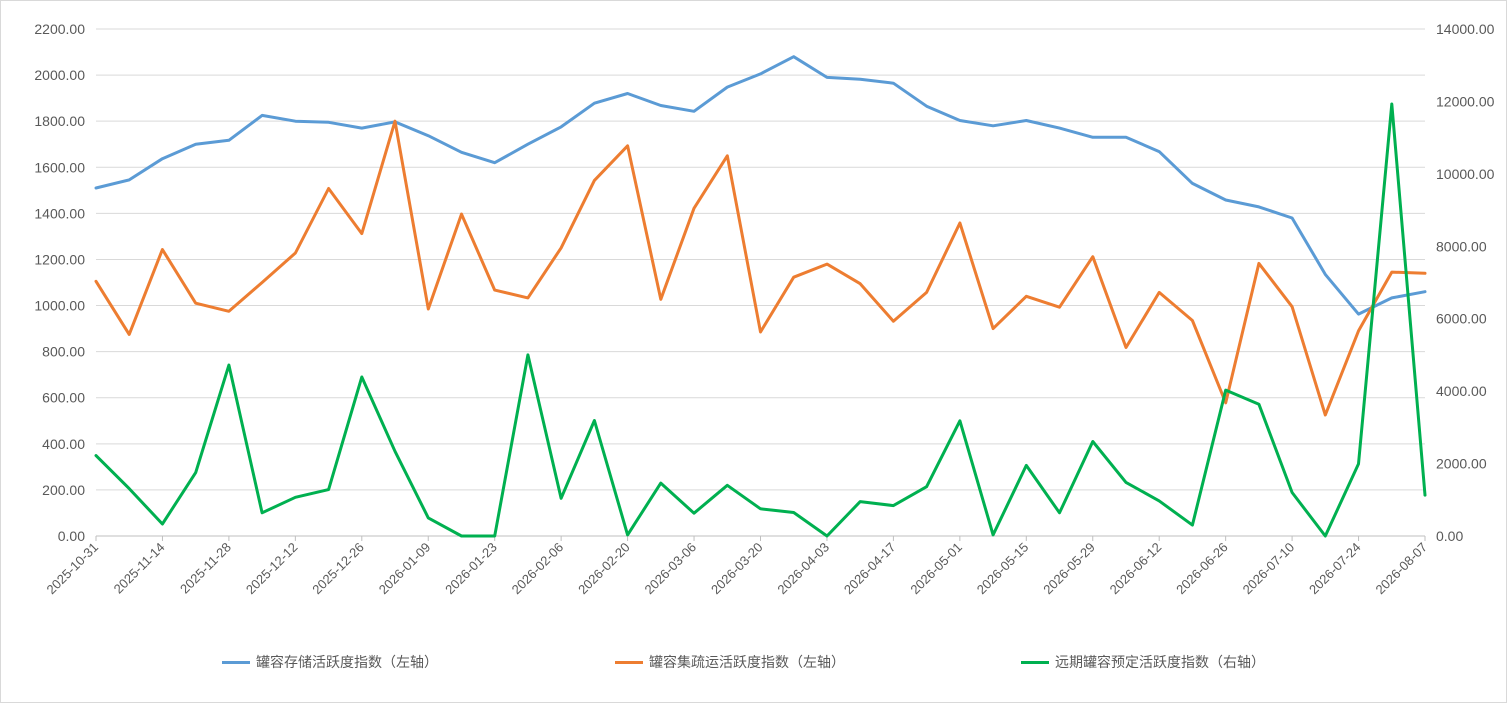  Describe the element at coordinates (1465, 101) in the screenshot. I see `y-right-tick-label: 12000.00` at that location.